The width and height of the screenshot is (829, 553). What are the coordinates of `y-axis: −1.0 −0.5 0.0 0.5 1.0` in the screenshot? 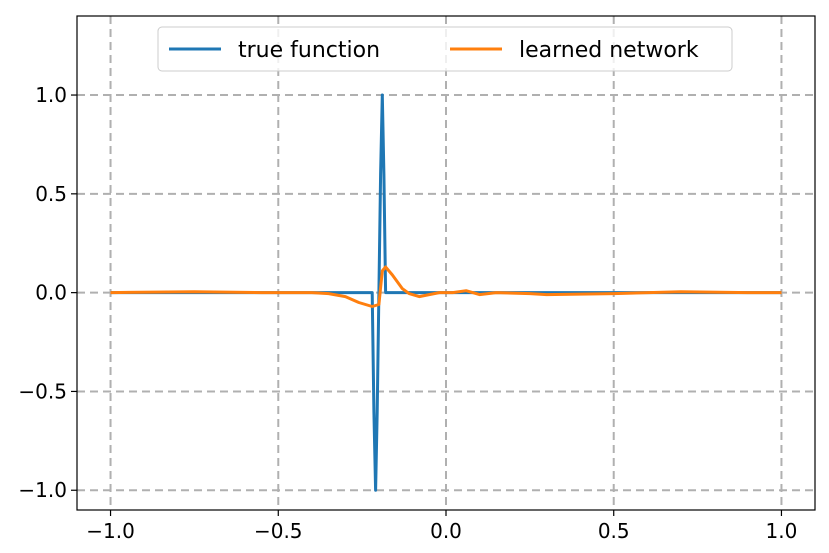 It's located at (47, 292).